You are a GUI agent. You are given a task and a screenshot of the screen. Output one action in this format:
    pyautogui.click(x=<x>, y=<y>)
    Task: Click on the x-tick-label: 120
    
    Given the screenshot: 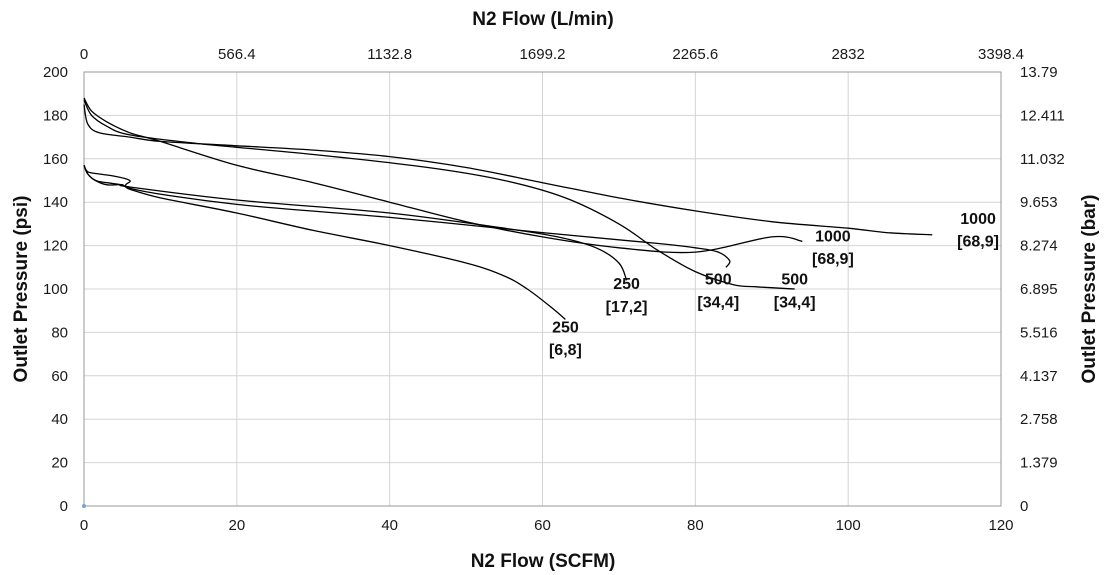 What is the action you would take?
    pyautogui.click(x=1000, y=525)
    